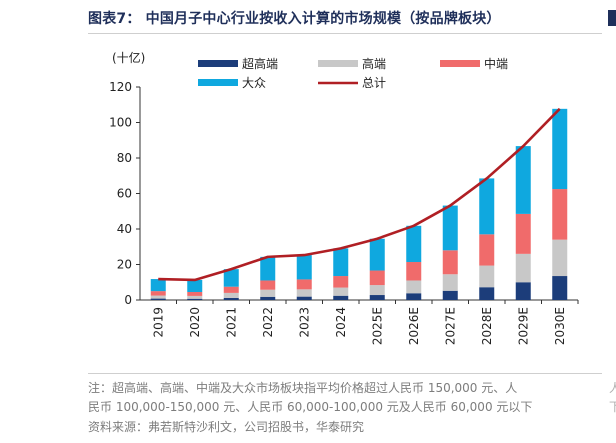 This screenshot has height=443, width=616. Describe the element at coordinates (460, 63) in the screenshot. I see `legend-swatch-mid` at that location.